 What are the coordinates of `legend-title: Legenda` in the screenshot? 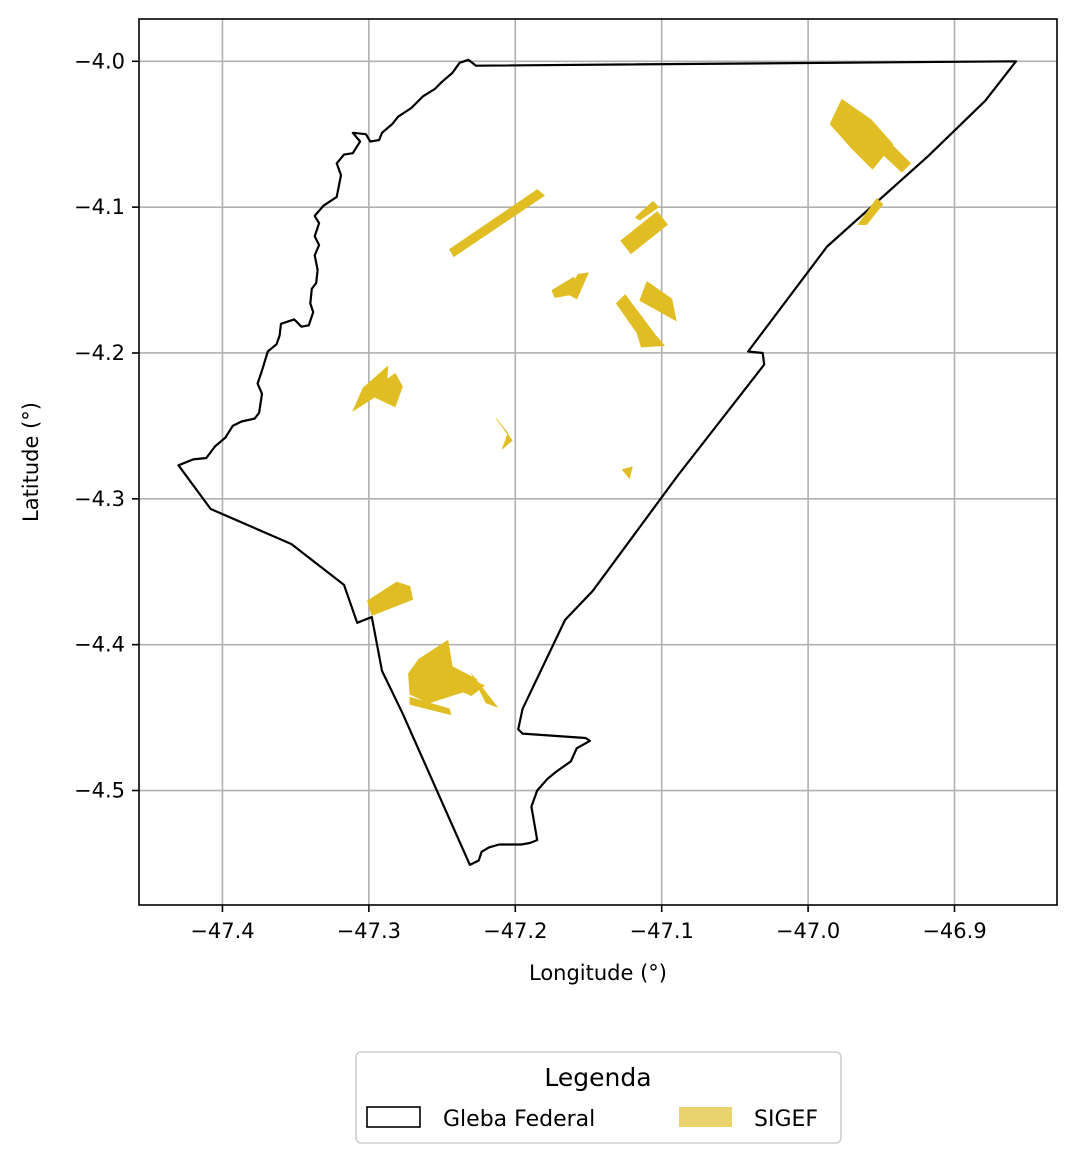 It's located at (597, 1077).